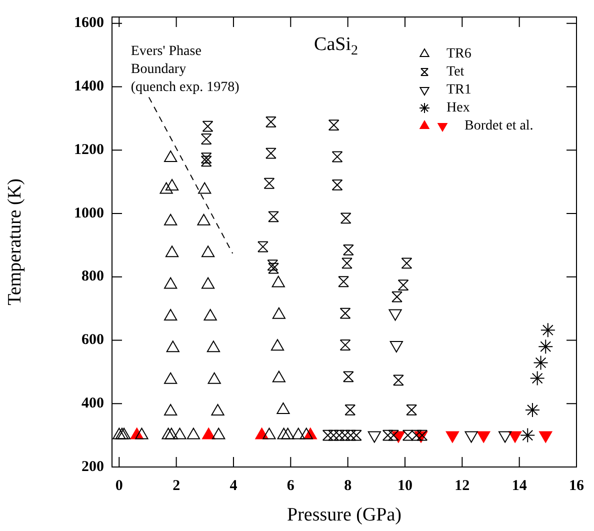  I want to click on x-tick-label: 4, so click(234, 486).